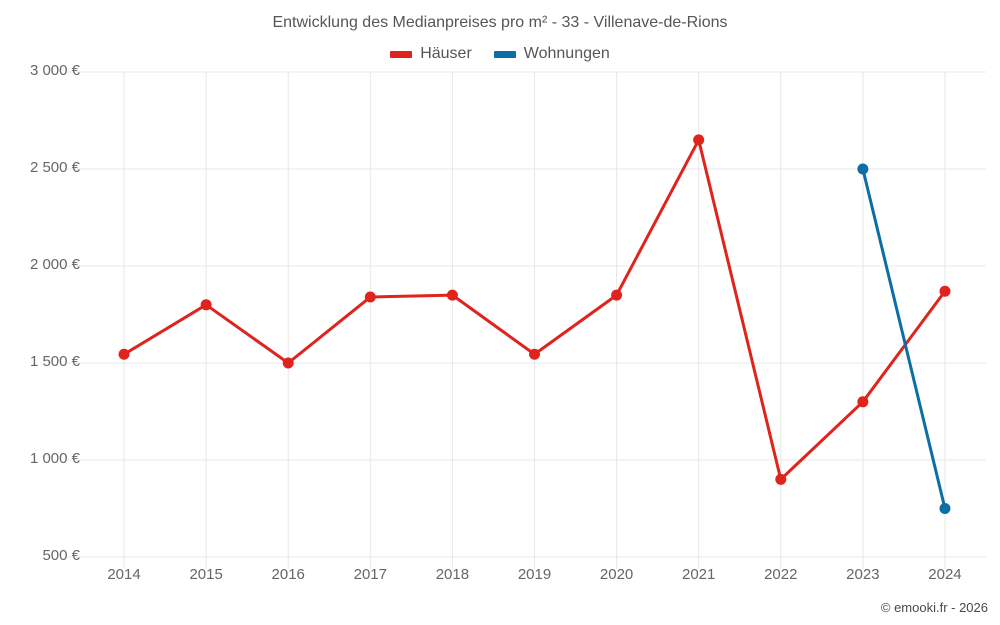 The width and height of the screenshot is (1000, 625). What do you see at coordinates (446, 53) in the screenshot?
I see `legend-label-hauser: Häuser` at bounding box center [446, 53].